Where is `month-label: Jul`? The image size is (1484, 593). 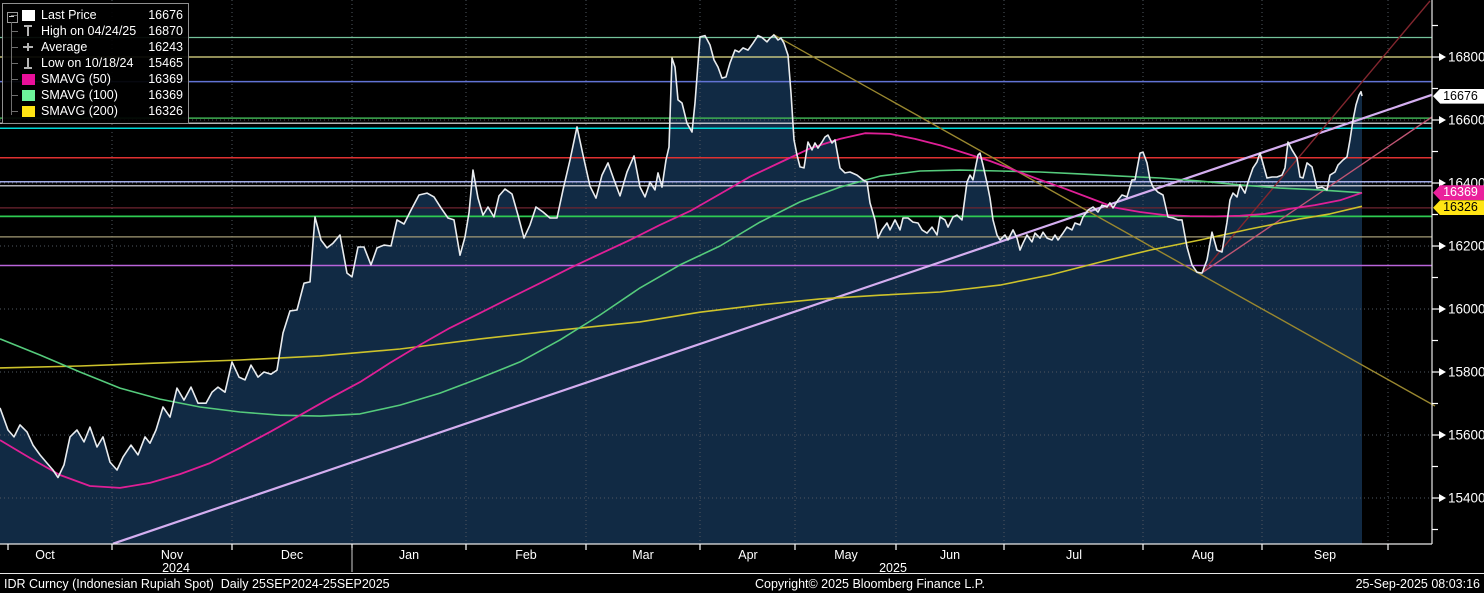
month-label: Jul is located at coordinates (1074, 555).